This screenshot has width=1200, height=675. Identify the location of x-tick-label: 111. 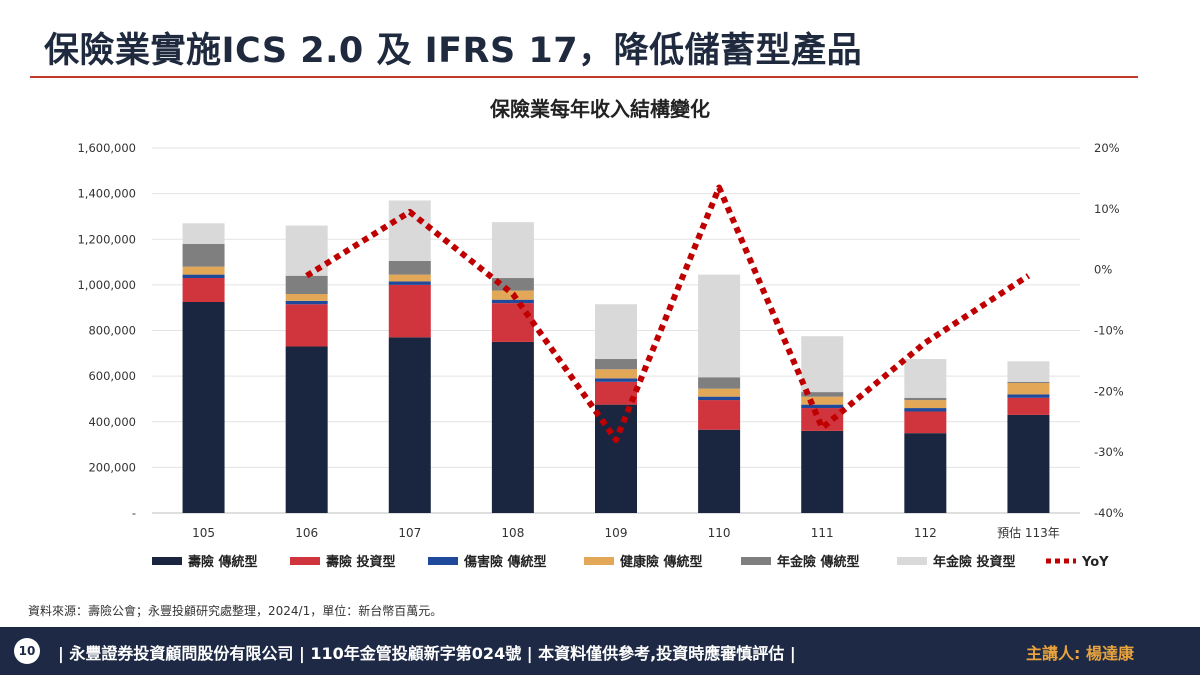
(822, 533).